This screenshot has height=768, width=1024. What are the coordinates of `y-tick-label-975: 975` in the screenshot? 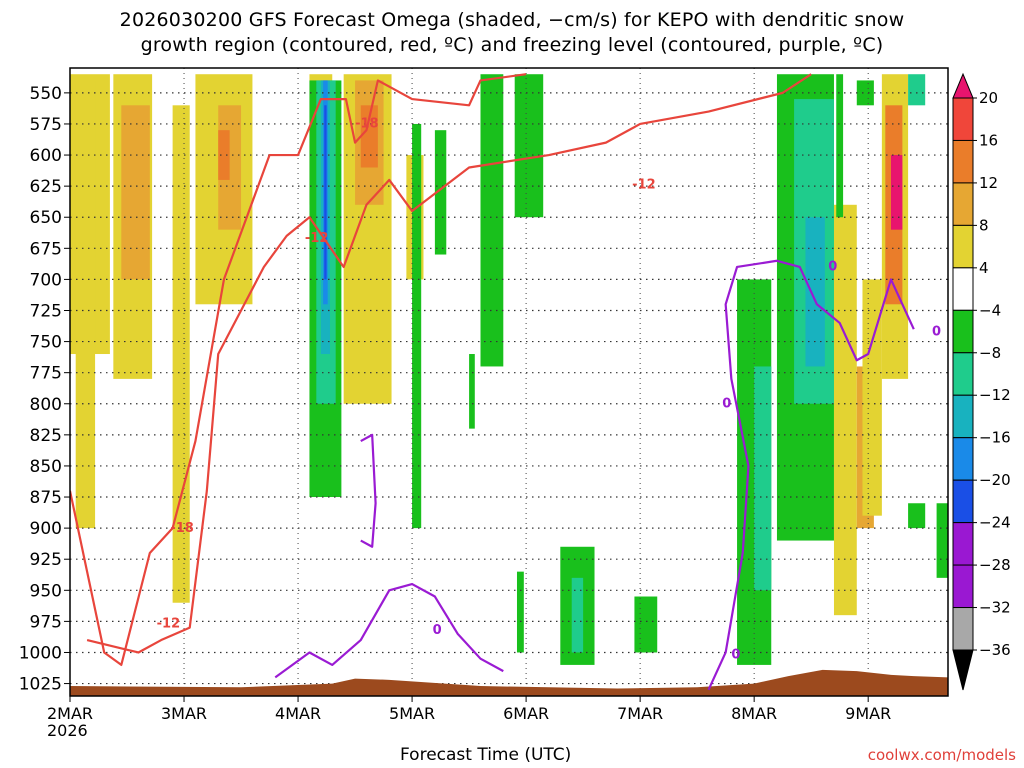 It's located at (46, 622).